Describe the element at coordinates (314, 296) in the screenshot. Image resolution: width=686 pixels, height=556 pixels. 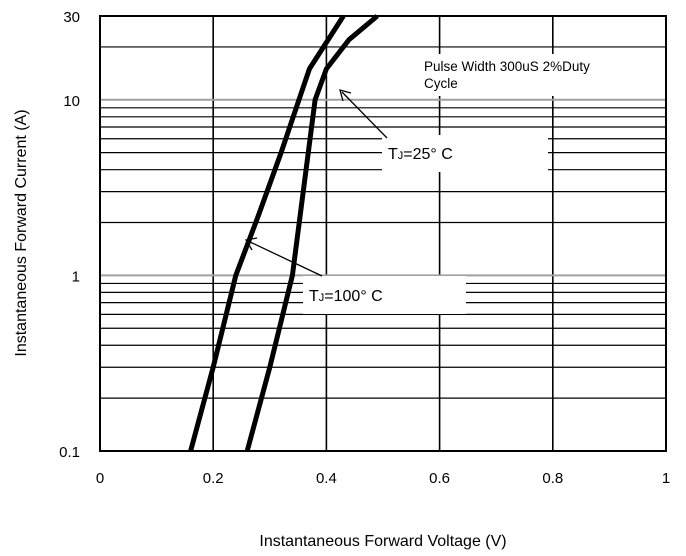
I see `tj100-label-t: T` at that location.